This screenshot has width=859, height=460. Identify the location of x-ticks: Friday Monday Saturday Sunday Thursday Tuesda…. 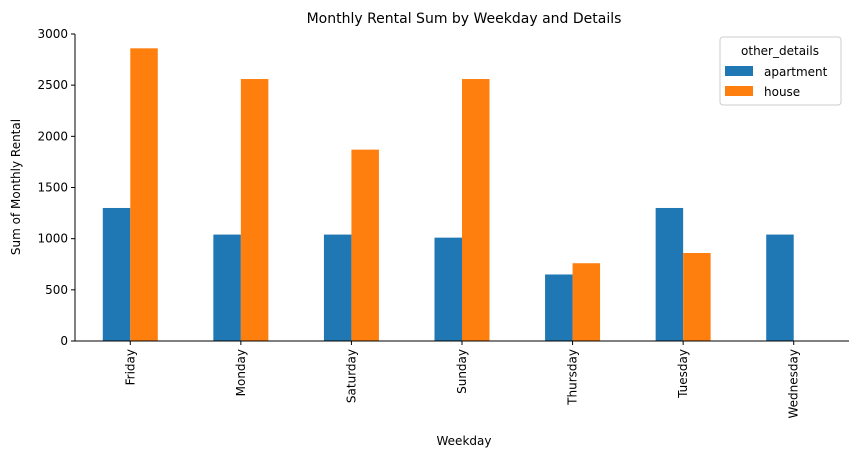
(462, 379).